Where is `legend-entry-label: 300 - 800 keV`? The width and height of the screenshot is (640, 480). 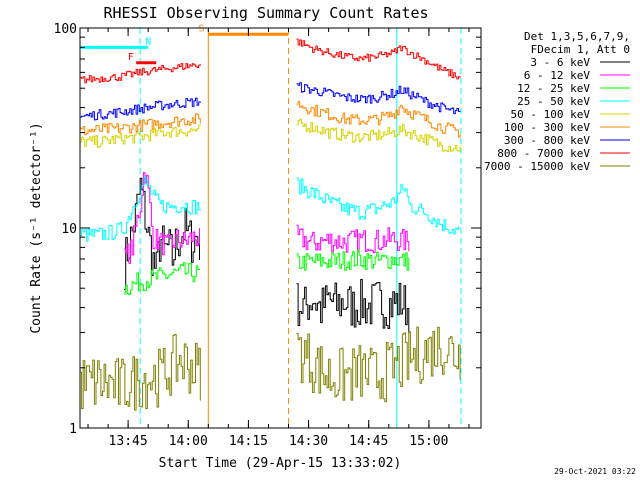 legend-entry-label: 300 - 800 keV is located at coordinates (547, 140).